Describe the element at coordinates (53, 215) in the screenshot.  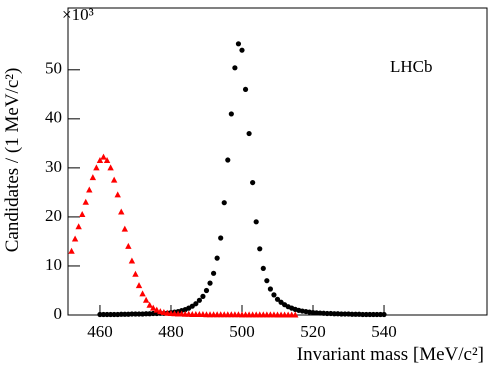
I see `y-tick-label: 20` at that location.